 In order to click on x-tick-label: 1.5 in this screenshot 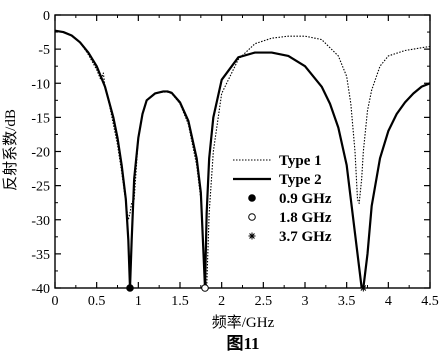, I will do `click(180, 301)`.